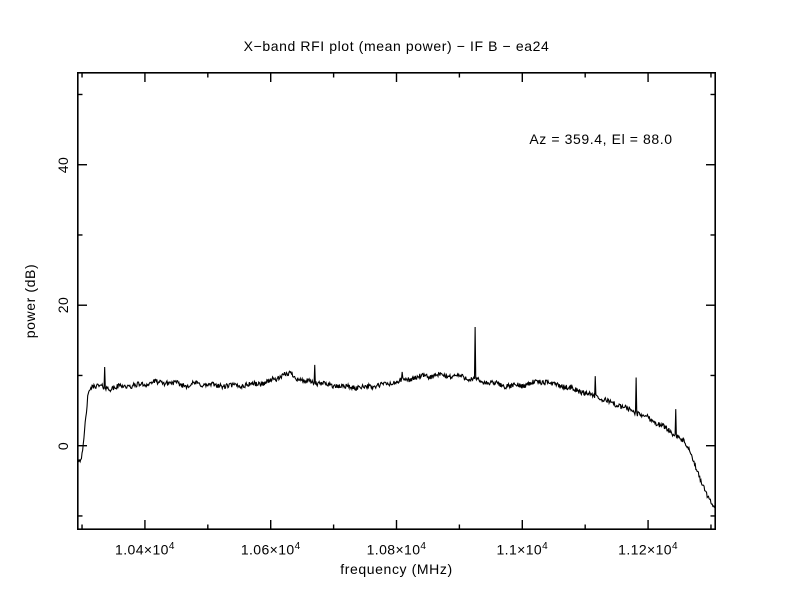 The height and width of the screenshot is (612, 792). I want to click on y-axis-label: power (dB), so click(30, 301).